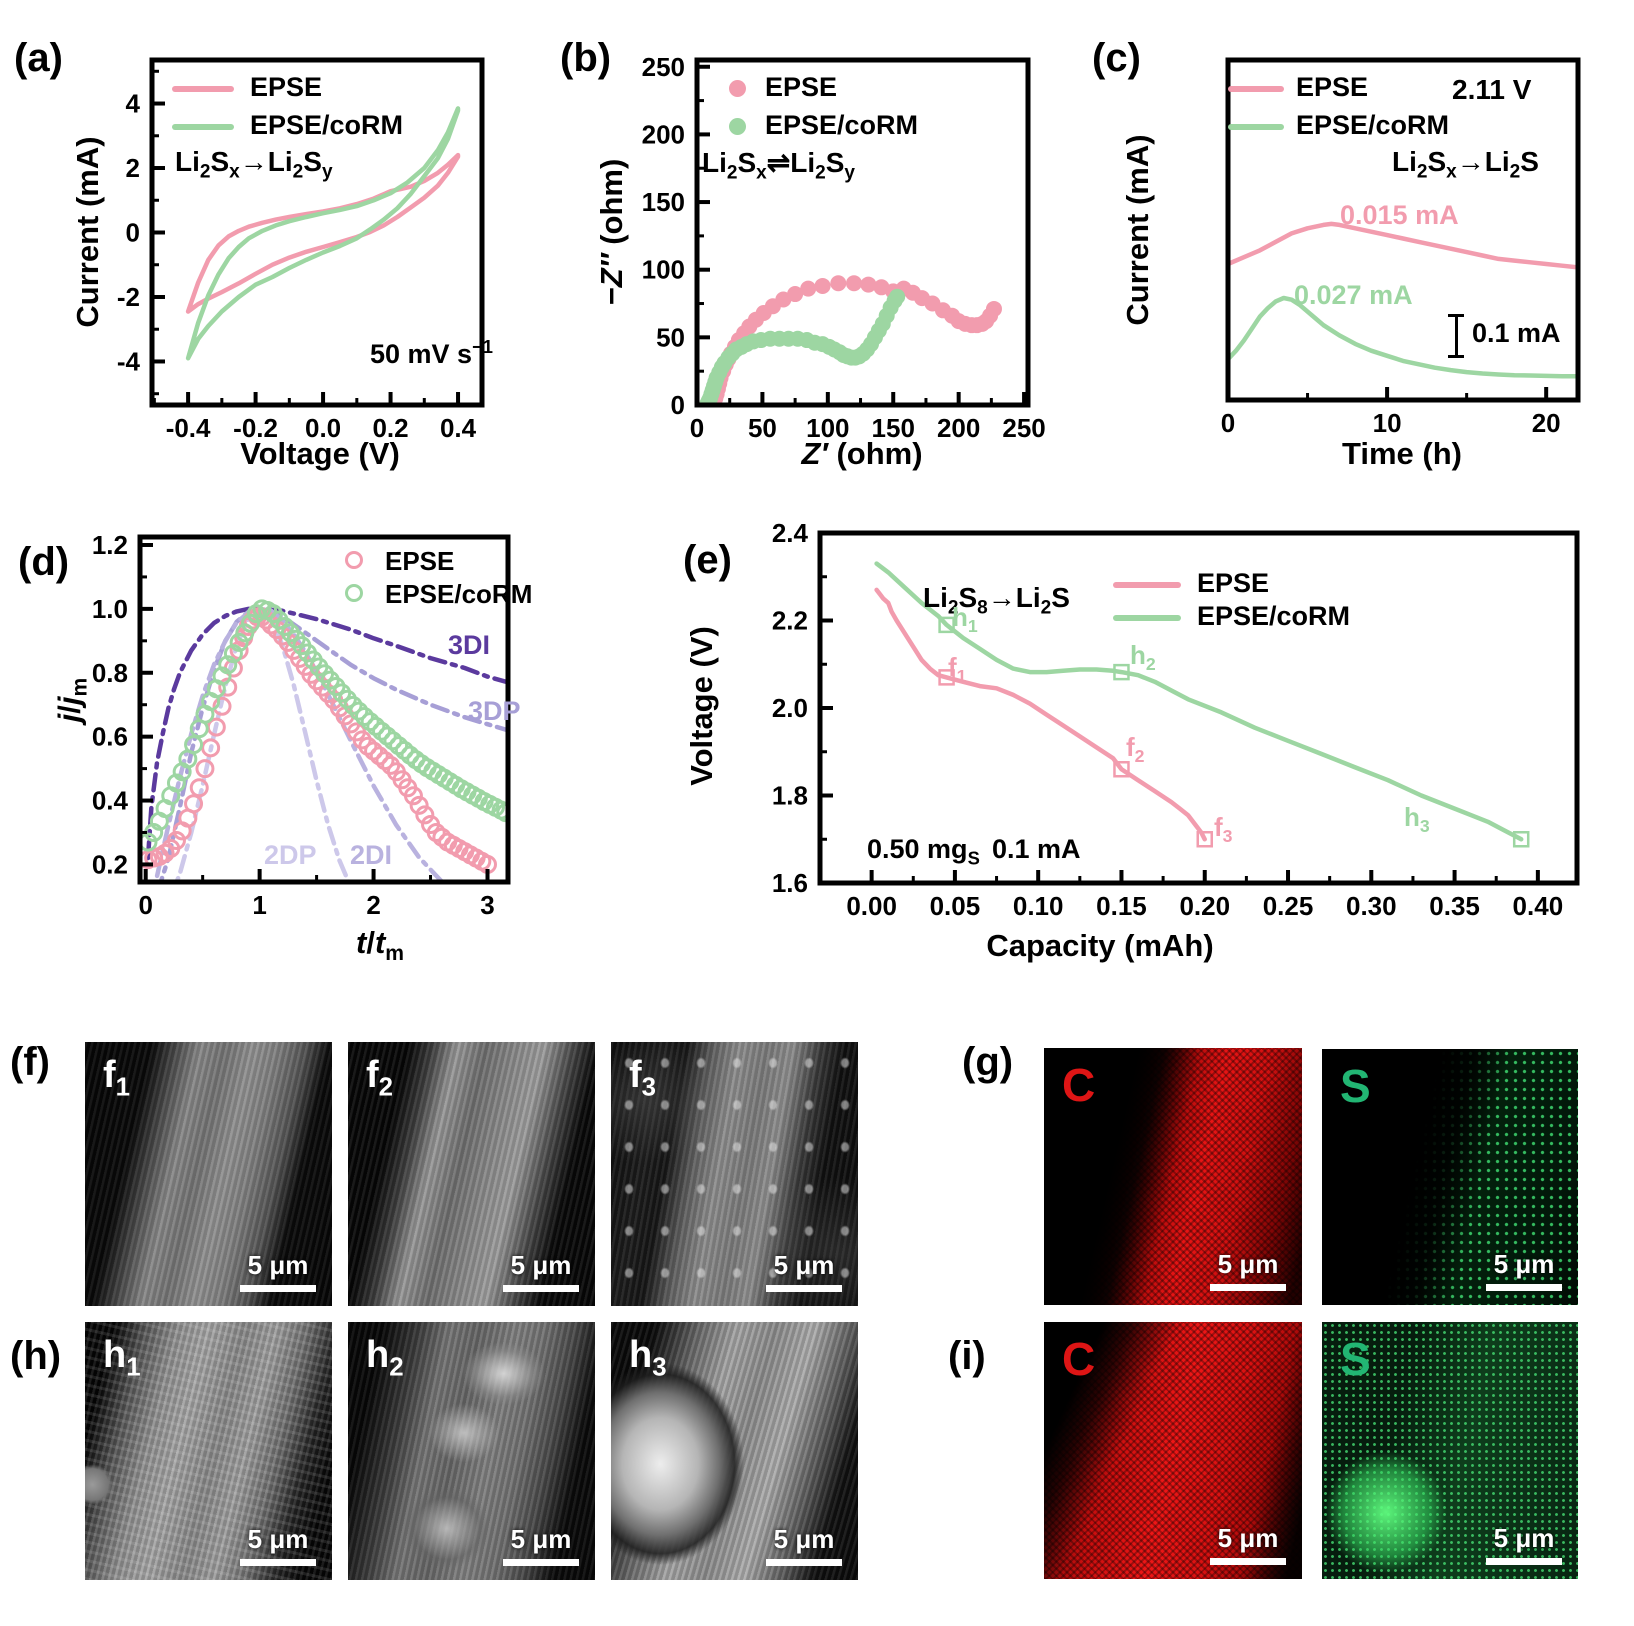 The width and height of the screenshot is (1634, 1626). Describe the element at coordinates (208, 1451) in the screenshot. I see `sem-image-h1: h1 5 μm` at that location.